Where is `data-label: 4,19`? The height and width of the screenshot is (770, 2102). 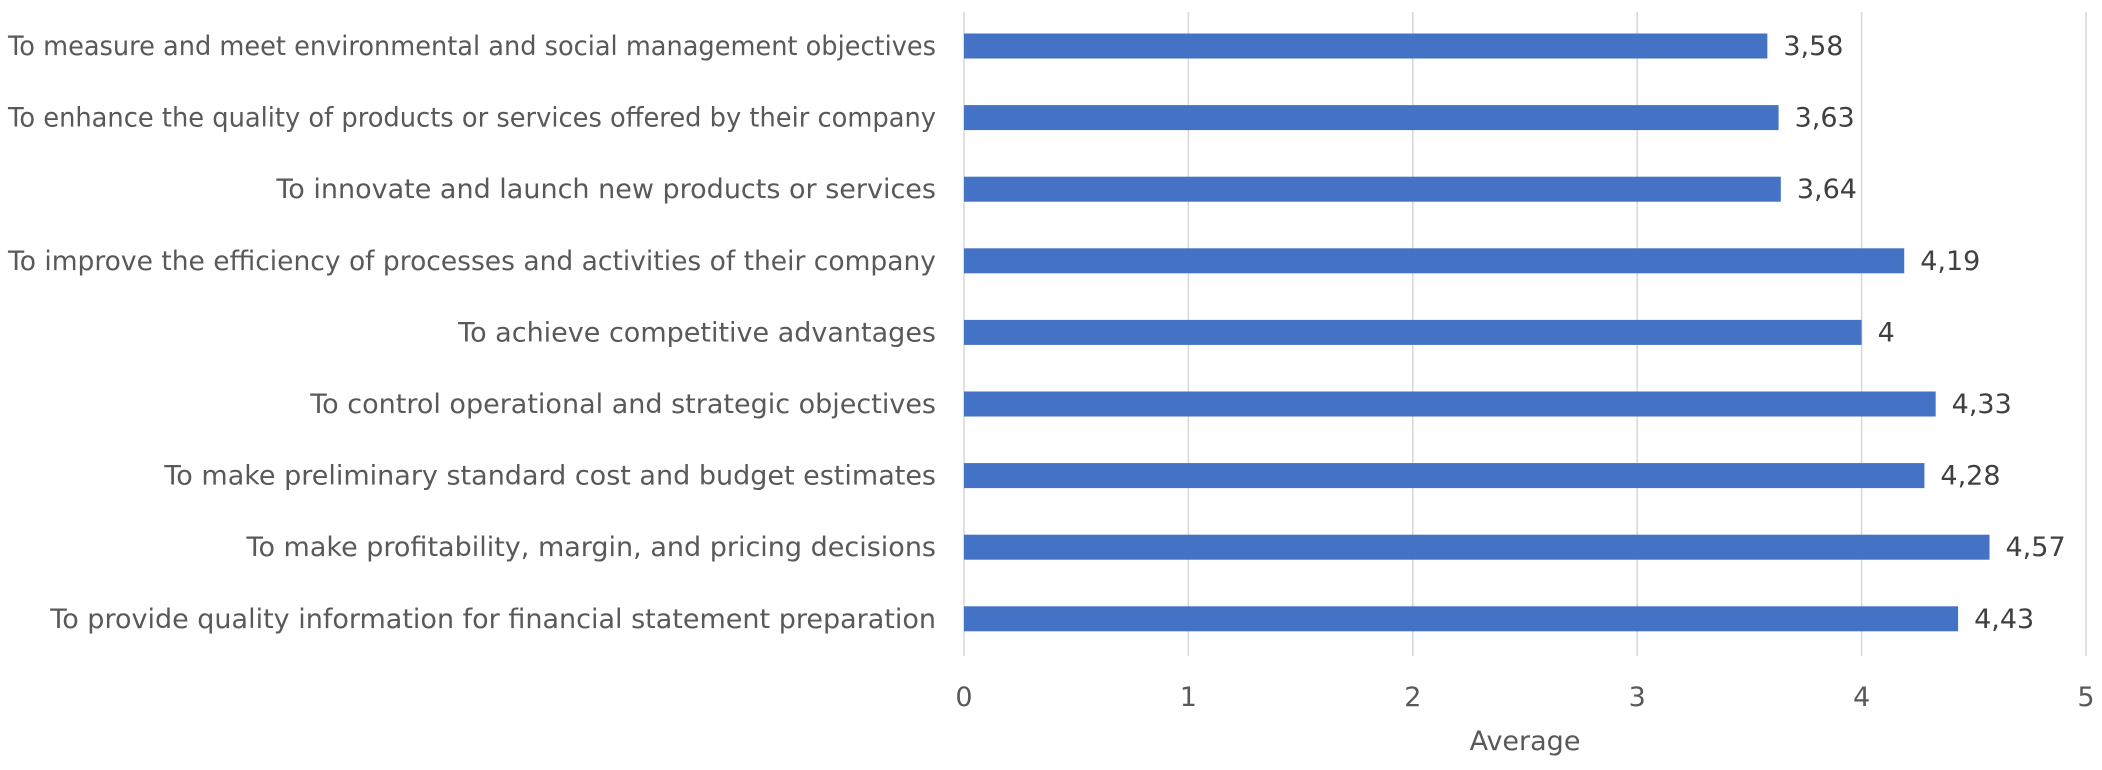
data-label: 4,19 is located at coordinates (1950, 261).